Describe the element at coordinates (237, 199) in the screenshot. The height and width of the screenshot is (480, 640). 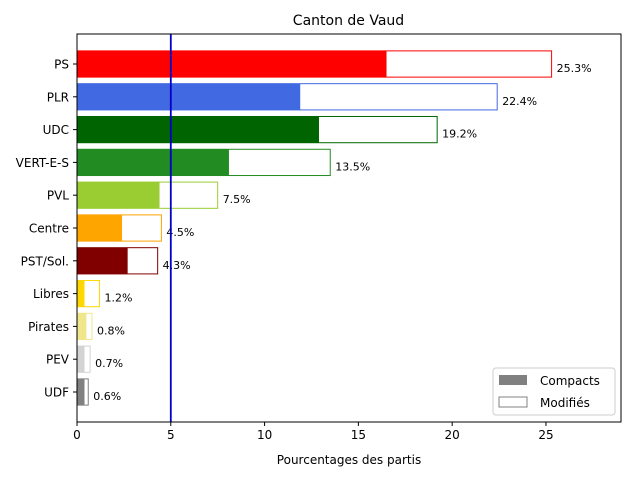
I see `value-label: 7.5%` at that location.